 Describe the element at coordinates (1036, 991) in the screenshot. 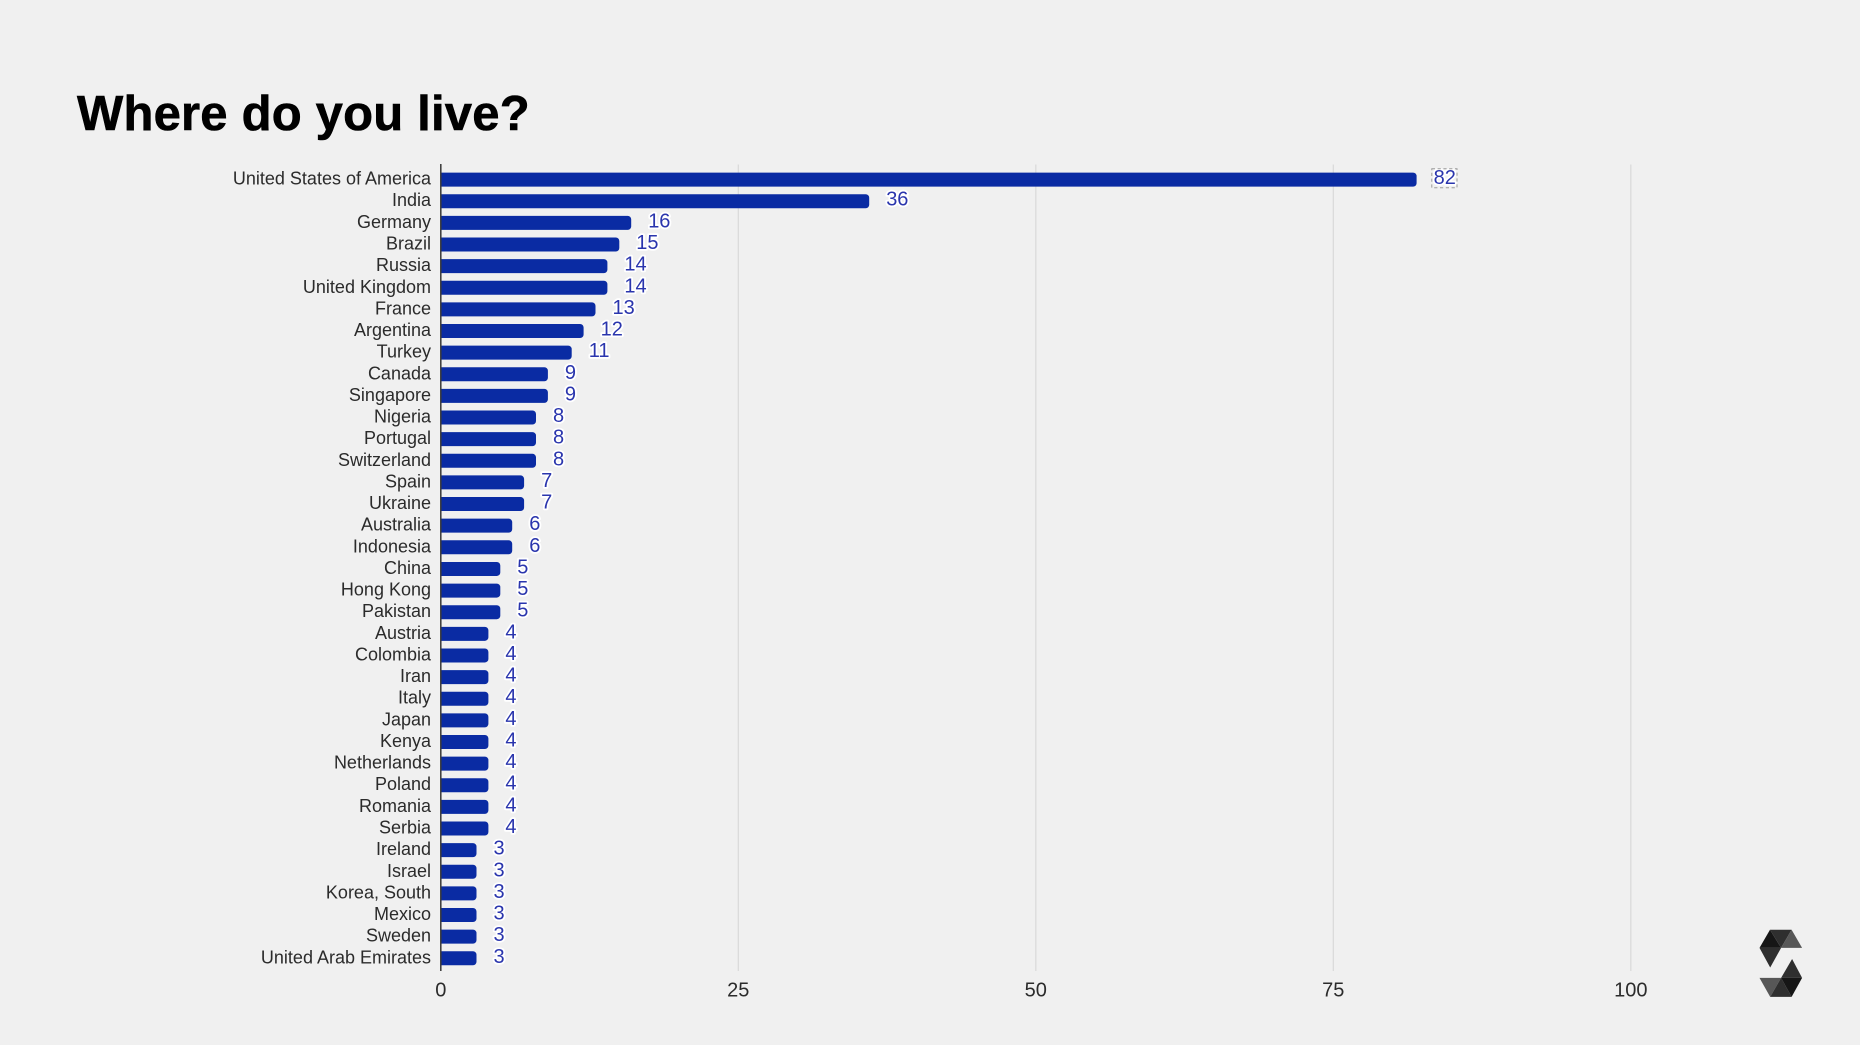

I see `svg-text: 50` at that location.